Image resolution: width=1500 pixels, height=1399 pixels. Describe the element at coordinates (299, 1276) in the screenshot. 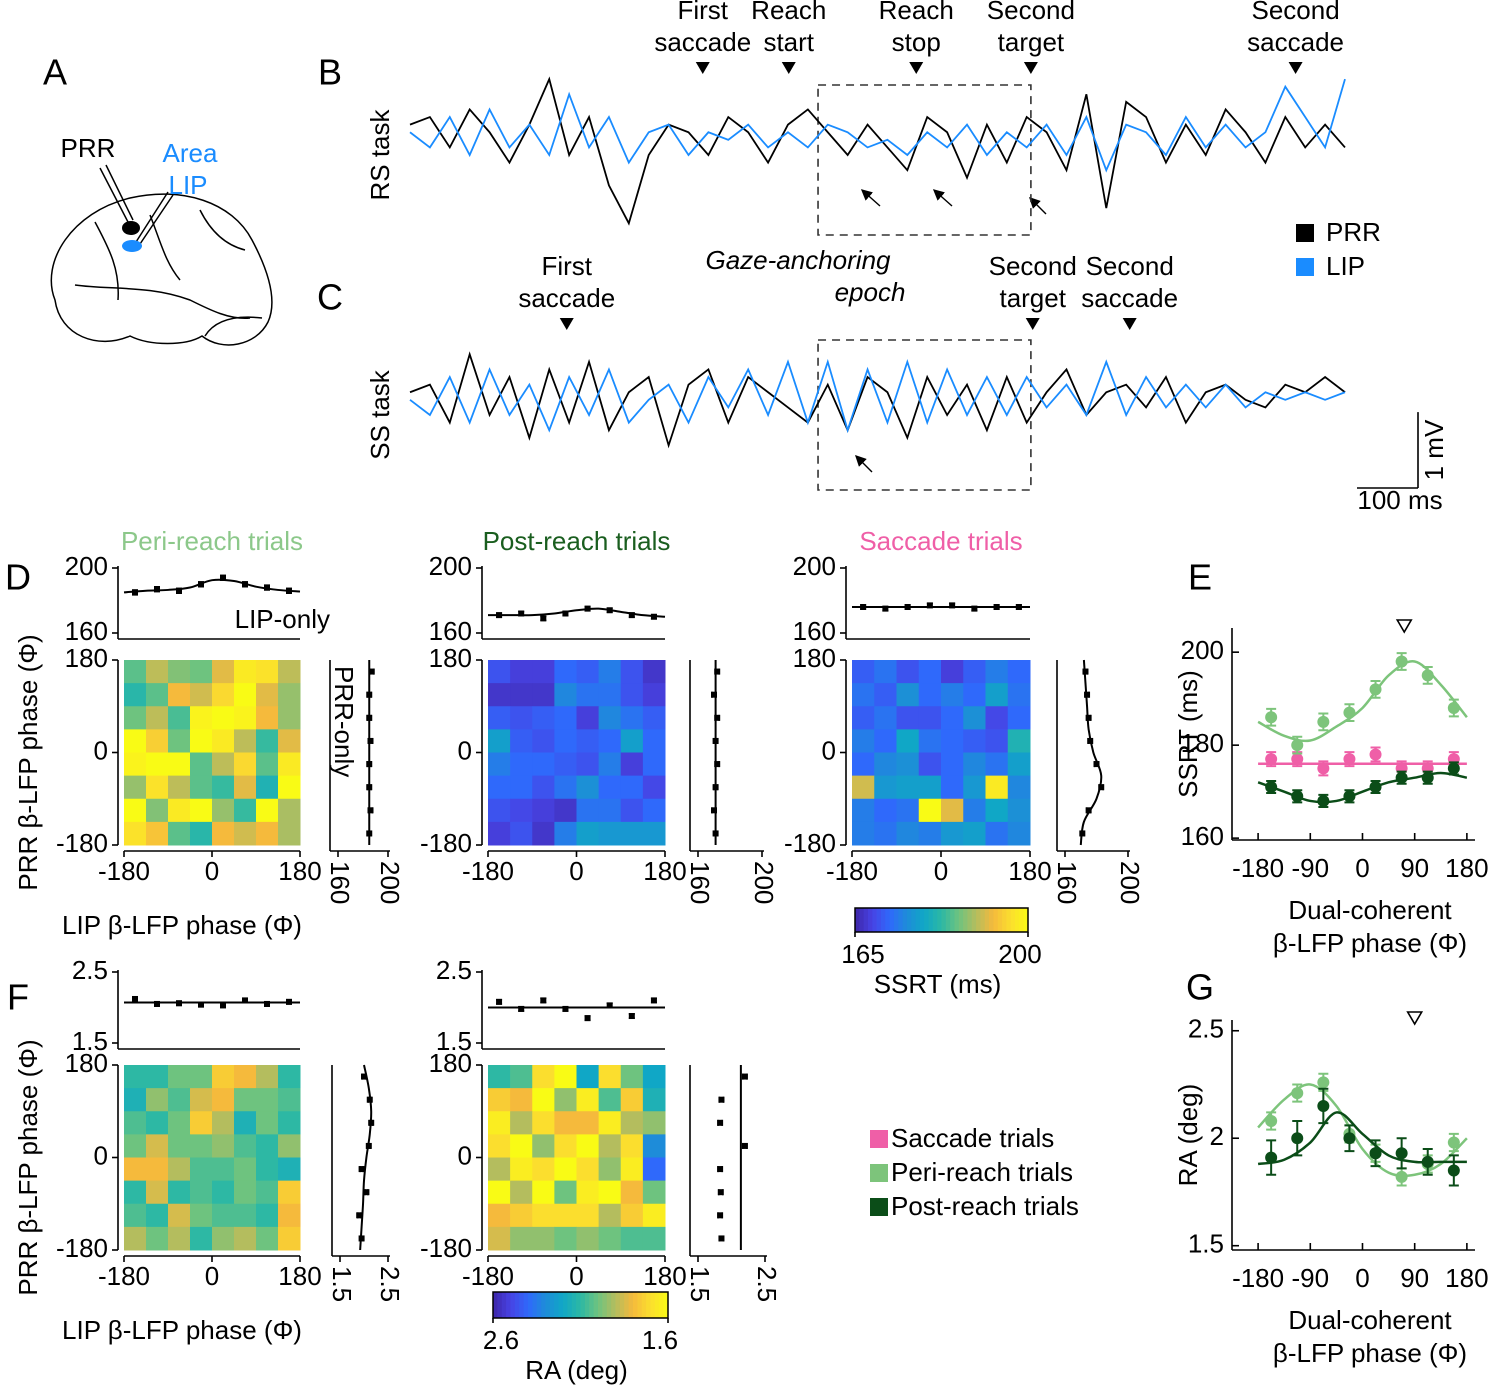

I see `x-tick-label: 180` at that location.